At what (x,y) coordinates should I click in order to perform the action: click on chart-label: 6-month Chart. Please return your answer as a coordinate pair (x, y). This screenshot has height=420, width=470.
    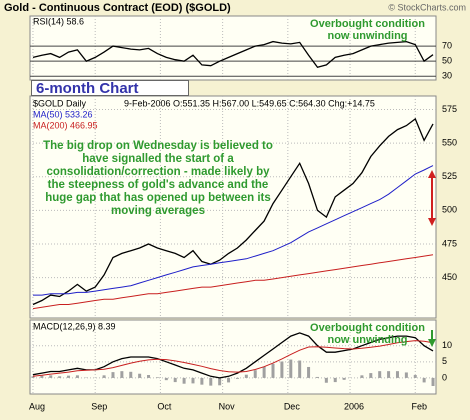
    Looking at the image, I should click on (110, 88).